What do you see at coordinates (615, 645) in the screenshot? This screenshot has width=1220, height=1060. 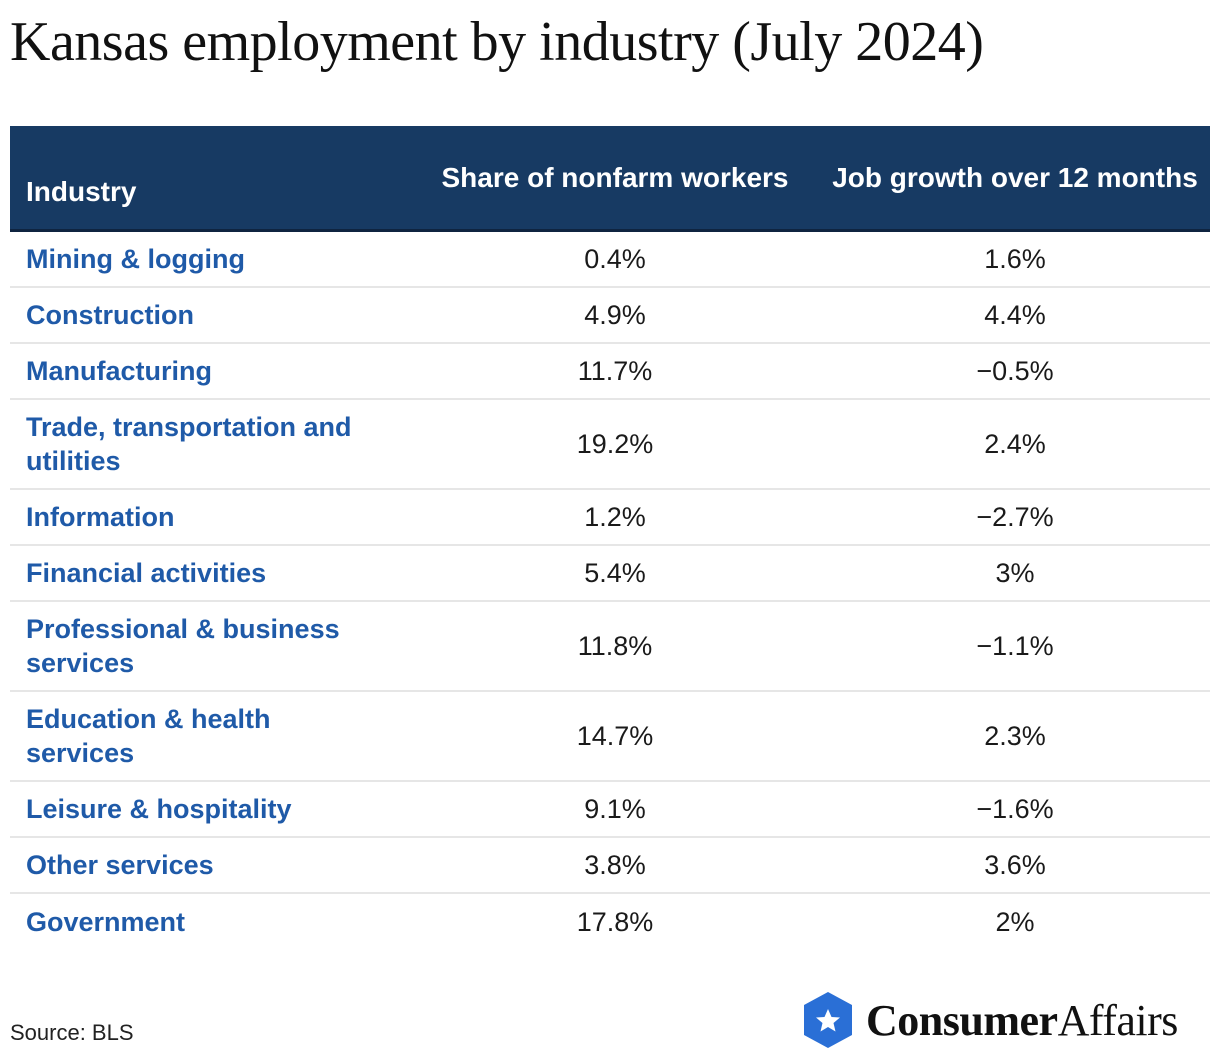 I see `row-share: 11.8%` at bounding box center [615, 645].